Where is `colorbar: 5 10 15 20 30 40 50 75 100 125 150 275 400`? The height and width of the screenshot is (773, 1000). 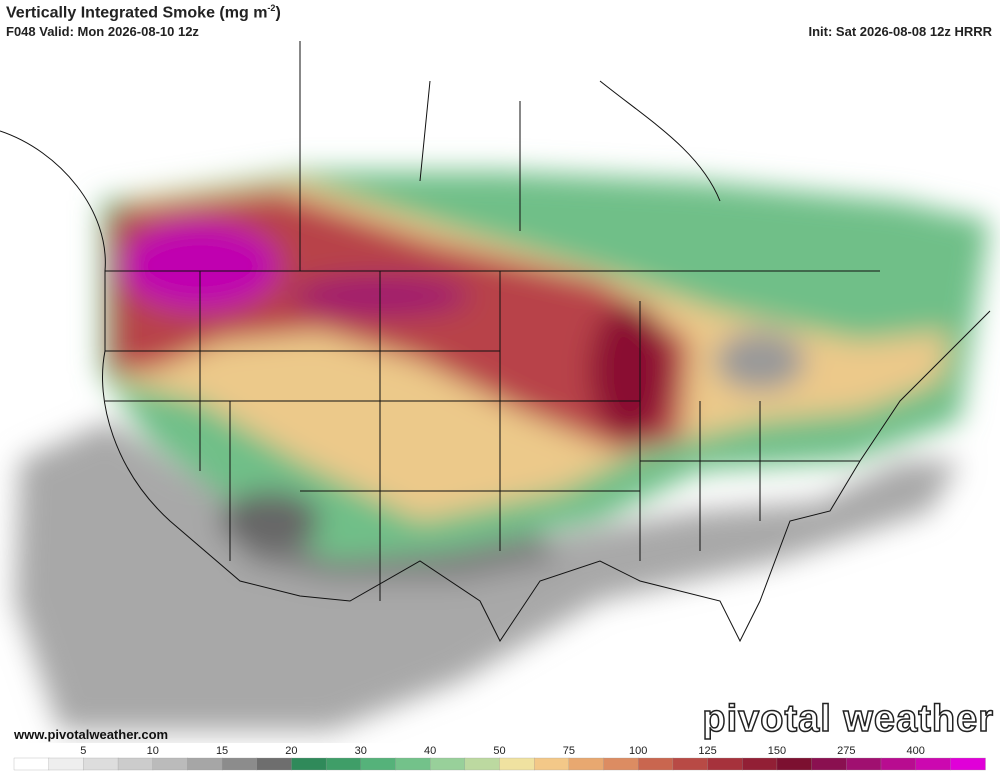 colorbar: 5 10 15 20 30 40 50 75 100 125 150 275 400 is located at coordinates (499, 758).